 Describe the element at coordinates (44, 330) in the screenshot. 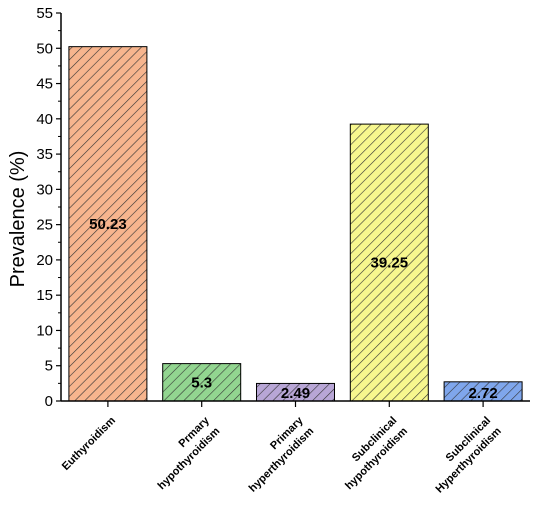

I see `y-tick-label-2: 10` at that location.